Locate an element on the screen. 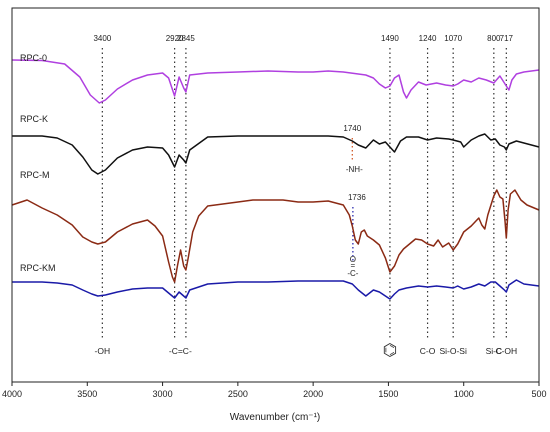 This screenshot has height=432, width=550. peak-label: 3400 is located at coordinates (102, 38).